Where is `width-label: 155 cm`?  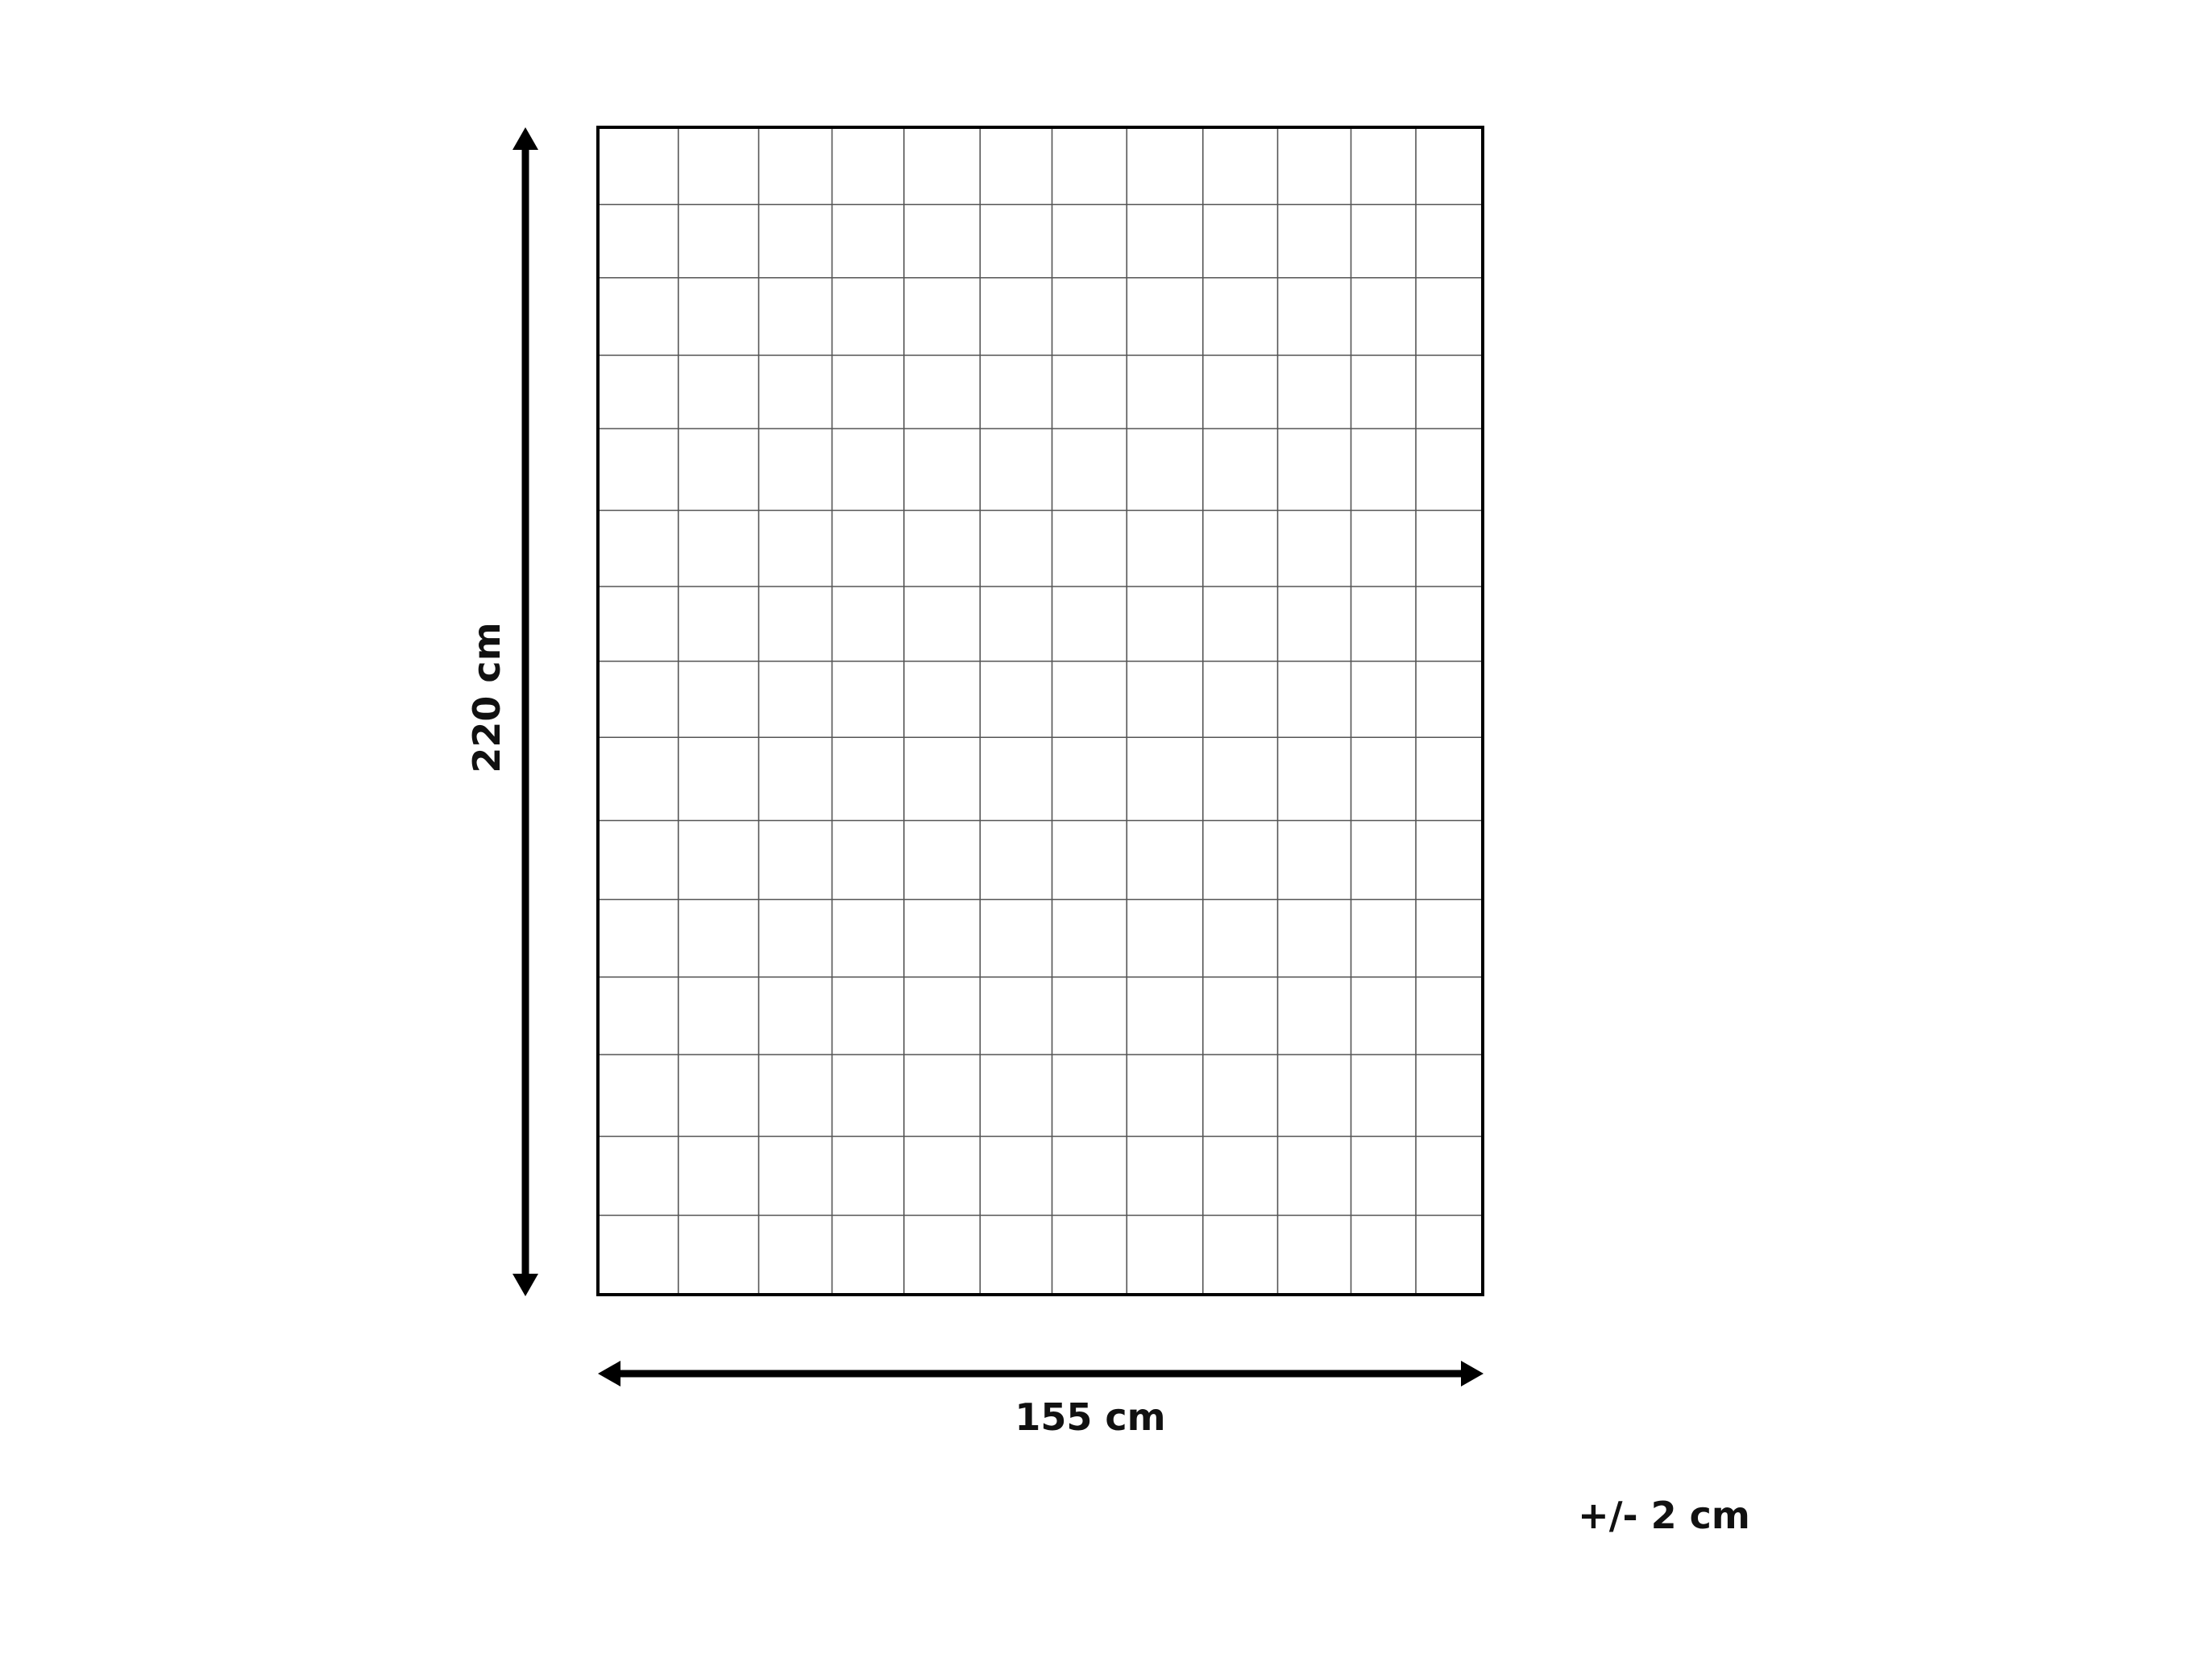 width-label: 155 cm is located at coordinates (1090, 1417).